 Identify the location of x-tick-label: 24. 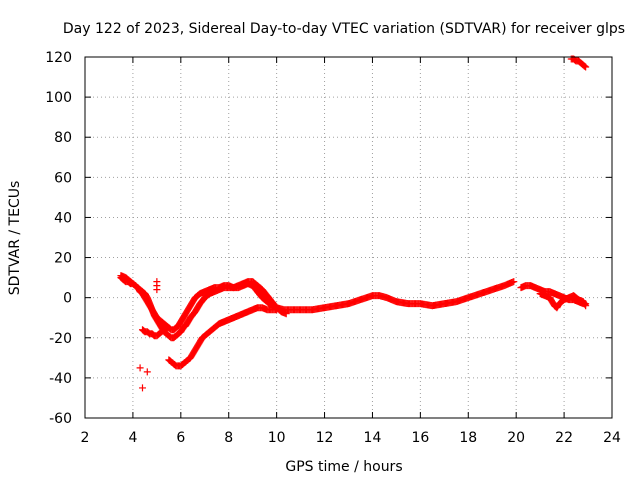
(612, 438).